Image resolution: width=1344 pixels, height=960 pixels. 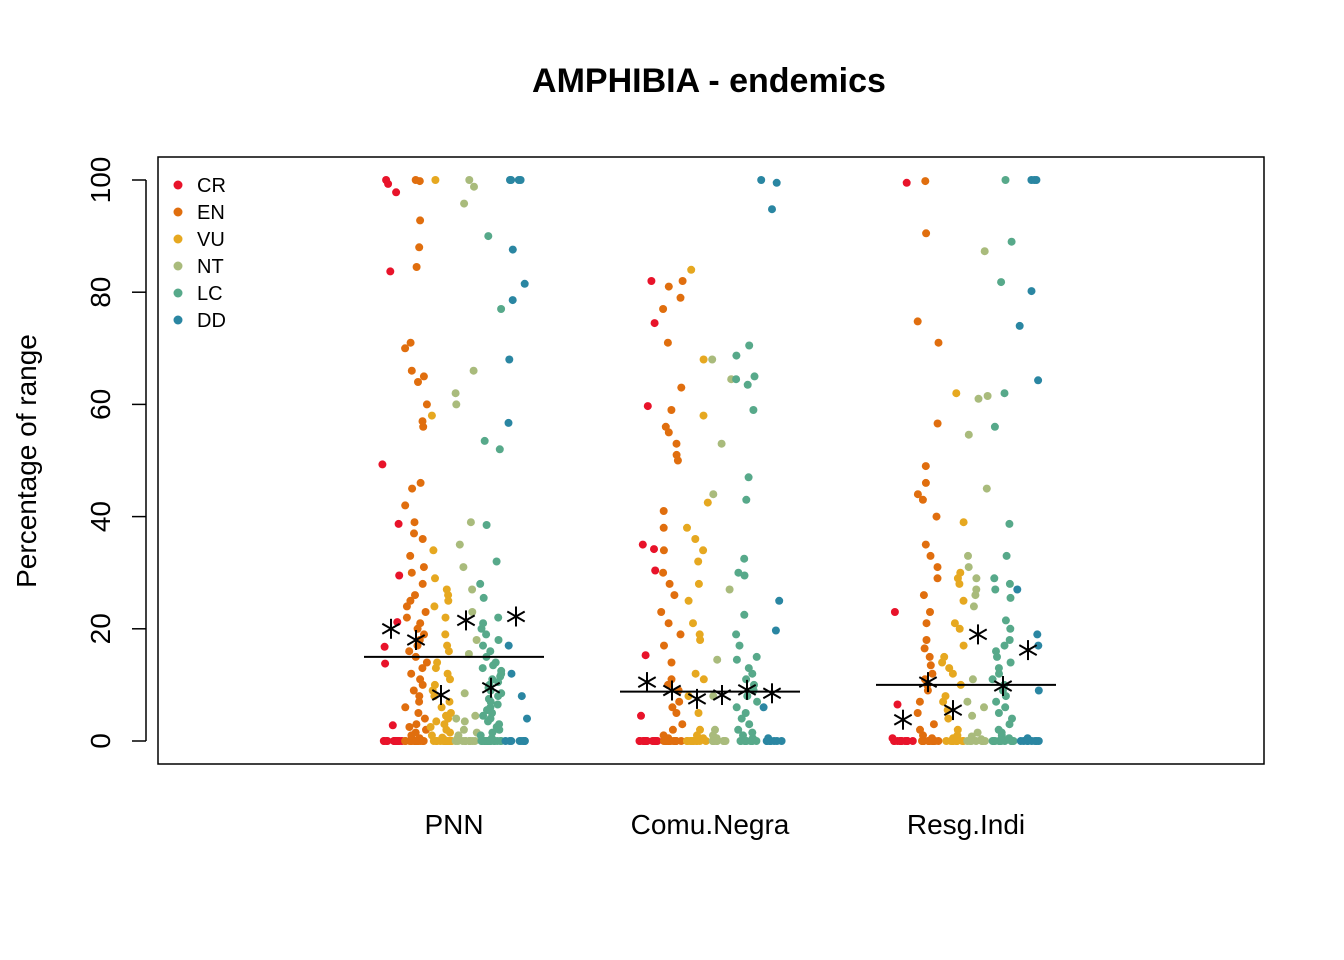 What do you see at coordinates (709, 81) in the screenshot?
I see `chart-title: AMPHIBIA - endemics` at bounding box center [709, 81].